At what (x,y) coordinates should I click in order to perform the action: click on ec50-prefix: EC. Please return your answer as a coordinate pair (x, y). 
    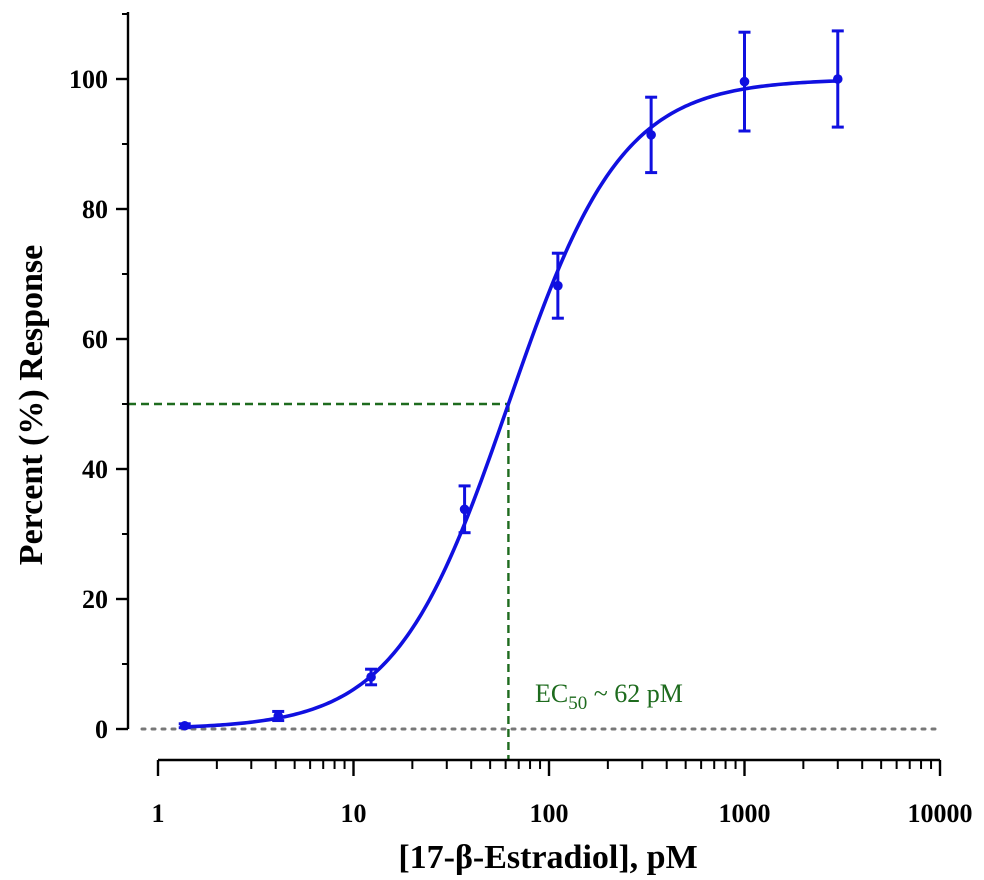
    Looking at the image, I should click on (551, 693).